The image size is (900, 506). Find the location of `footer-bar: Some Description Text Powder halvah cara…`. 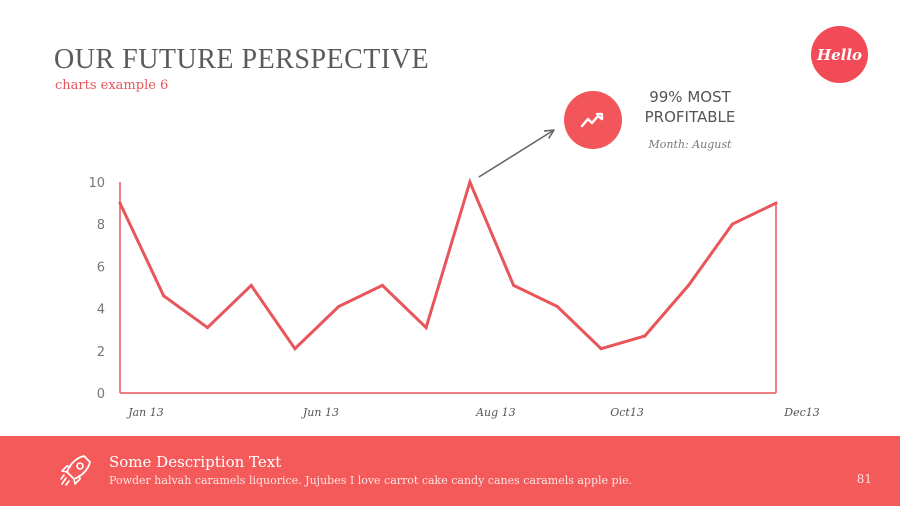

footer-bar: Some Description Text Powder halvah cara… is located at coordinates (450, 471).